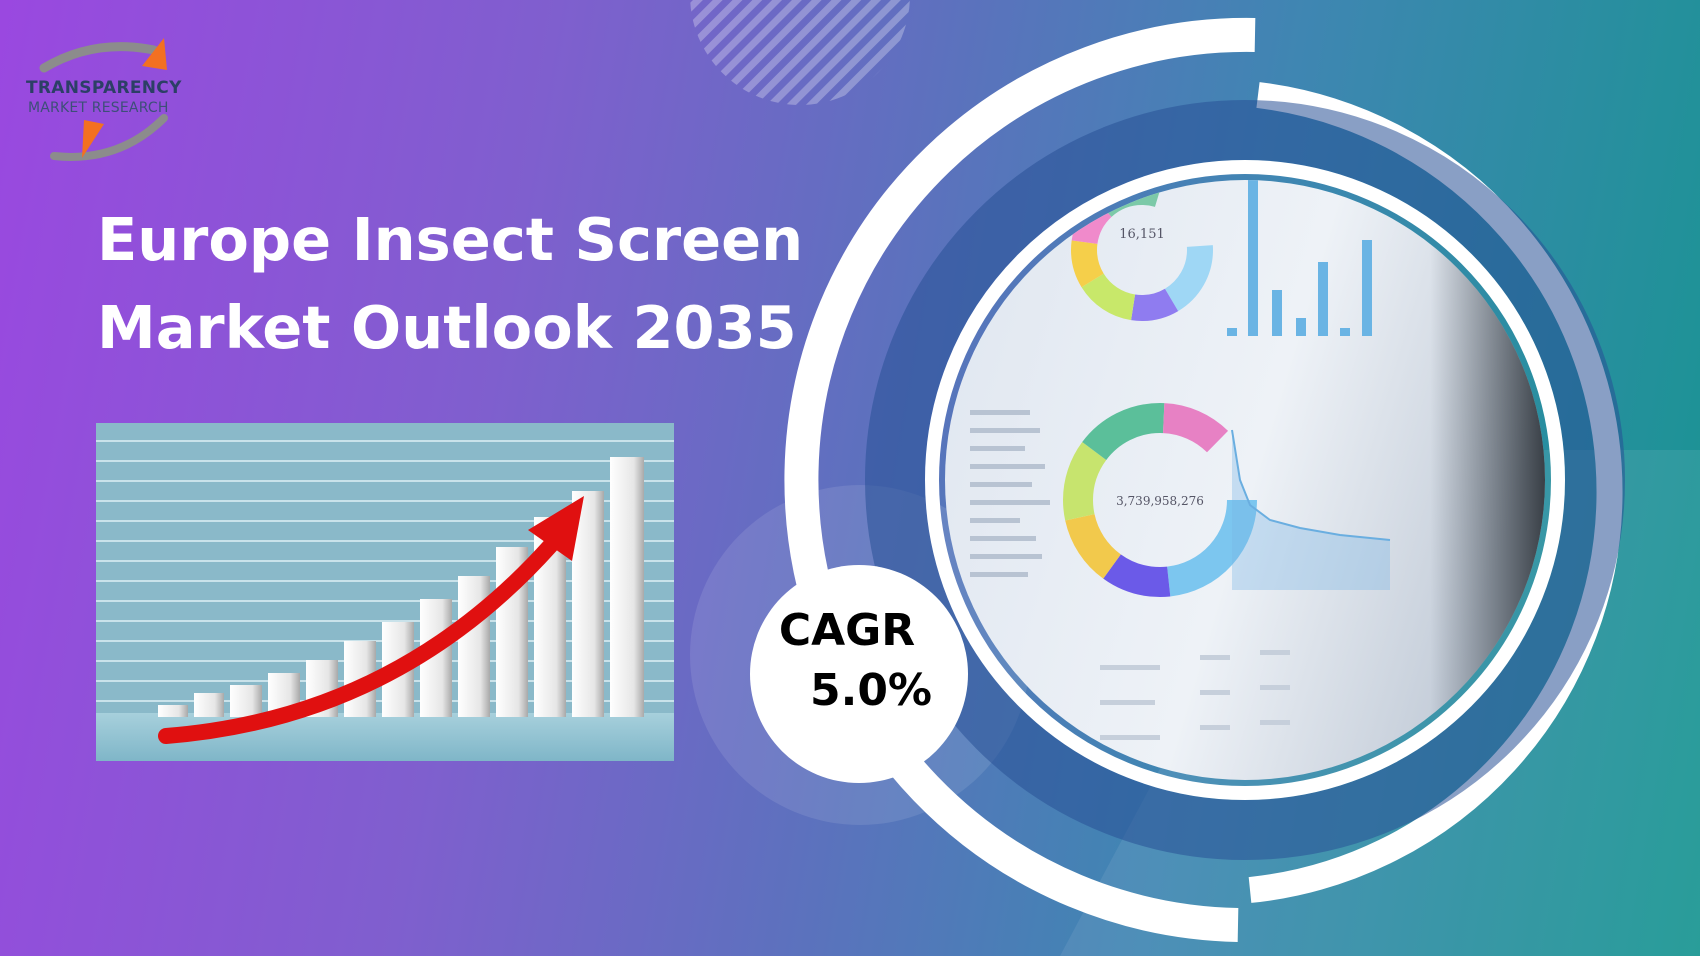  What do you see at coordinates (104, 88) in the screenshot?
I see `logo-wordmark: TRANSPARENCY` at bounding box center [104, 88].